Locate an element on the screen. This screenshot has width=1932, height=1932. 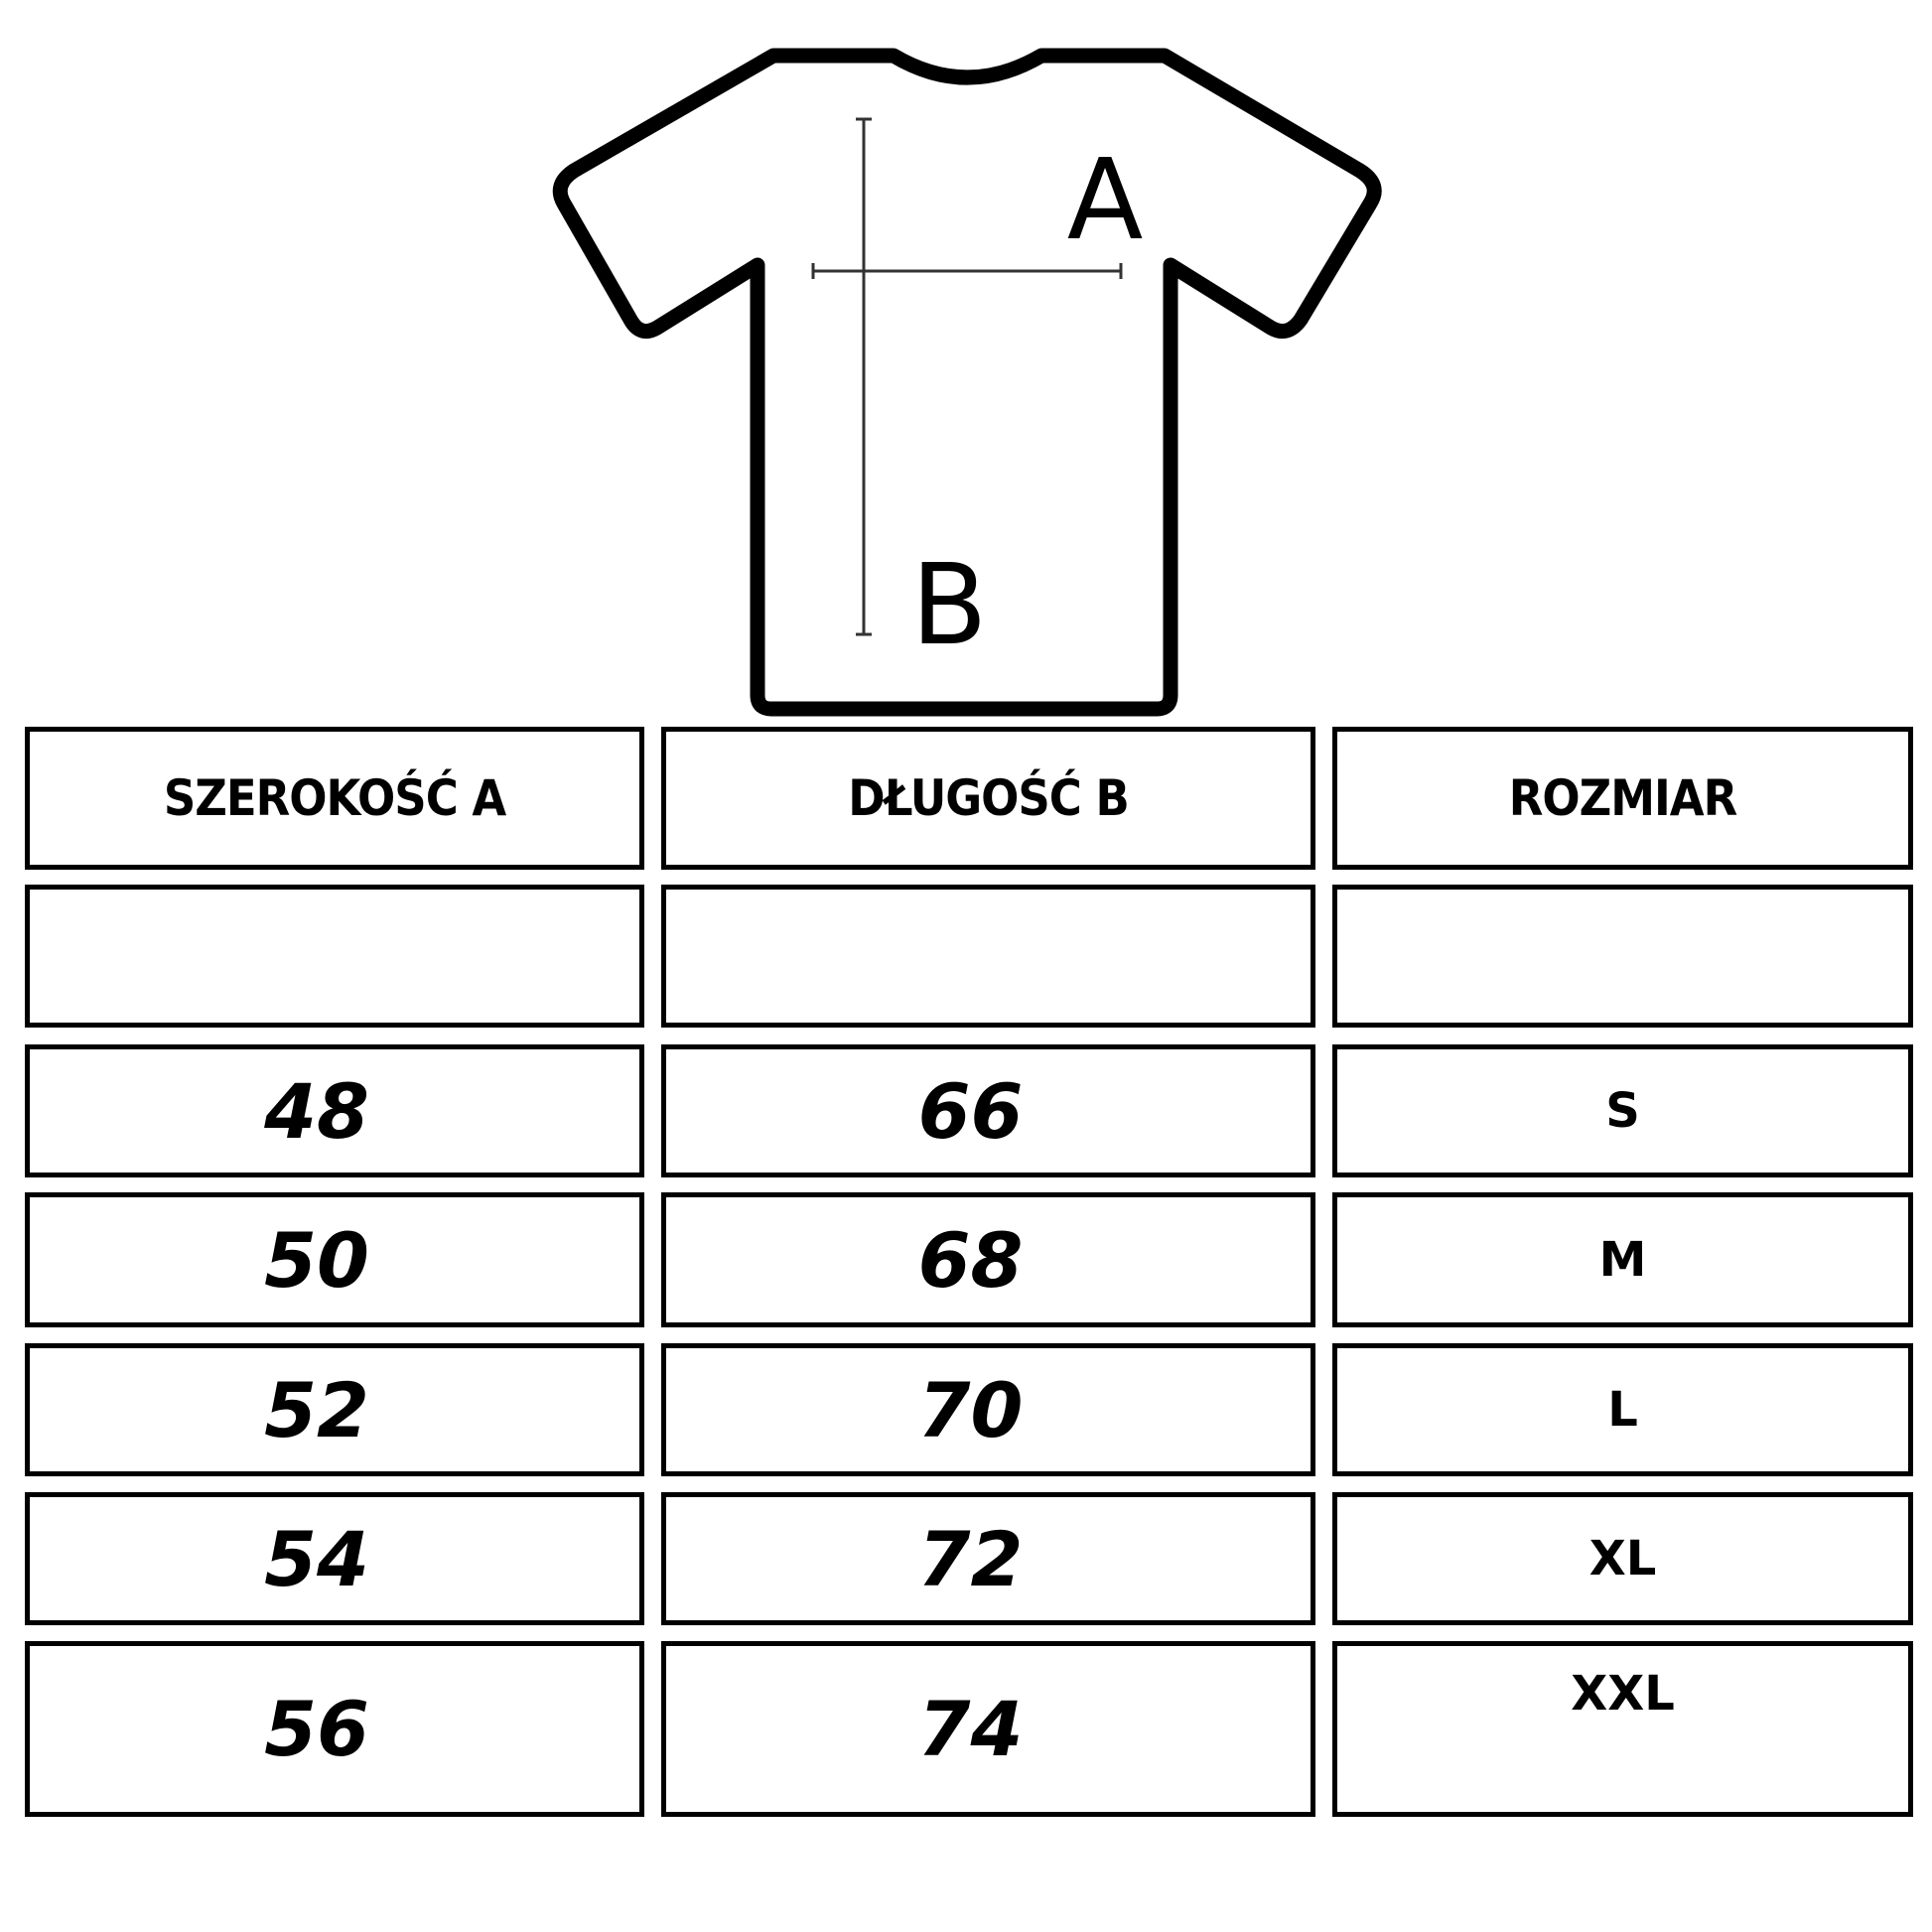
table-cell-length: 66 is located at coordinates (988, 1111).